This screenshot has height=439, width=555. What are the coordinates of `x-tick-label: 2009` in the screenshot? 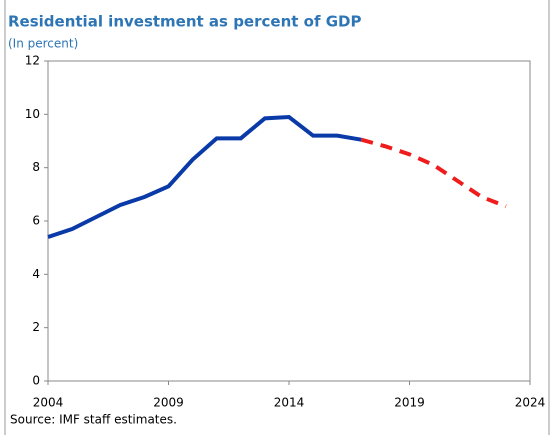 It's located at (168, 403).